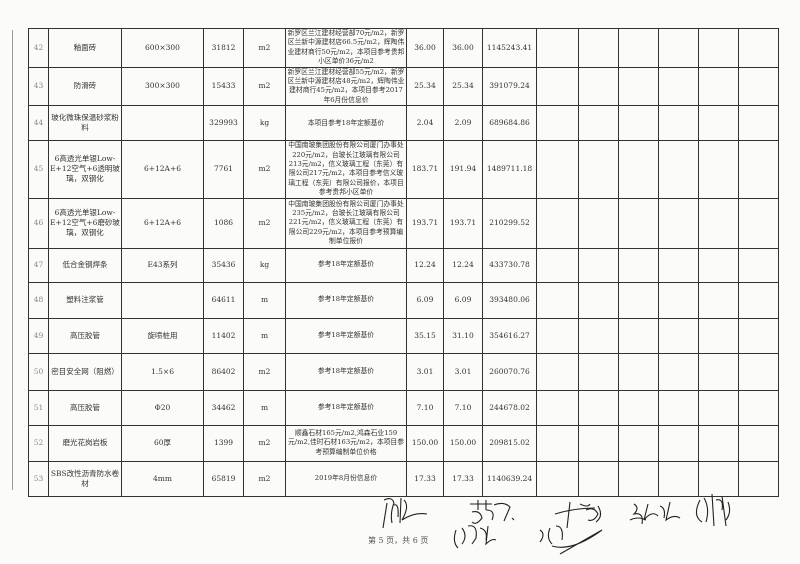 The height and width of the screenshot is (564, 800). I want to click on cell-price1: 17.33, so click(425, 478).